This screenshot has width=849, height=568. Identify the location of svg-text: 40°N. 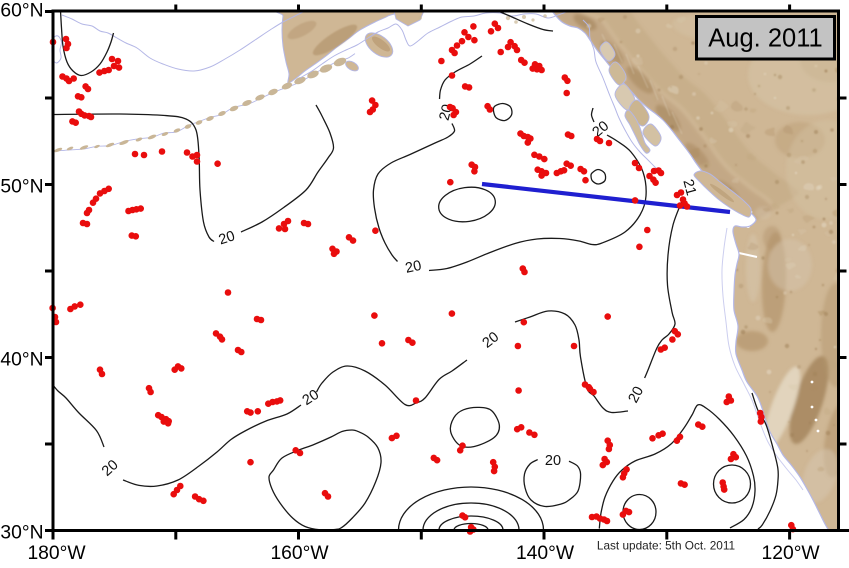
(21, 359).